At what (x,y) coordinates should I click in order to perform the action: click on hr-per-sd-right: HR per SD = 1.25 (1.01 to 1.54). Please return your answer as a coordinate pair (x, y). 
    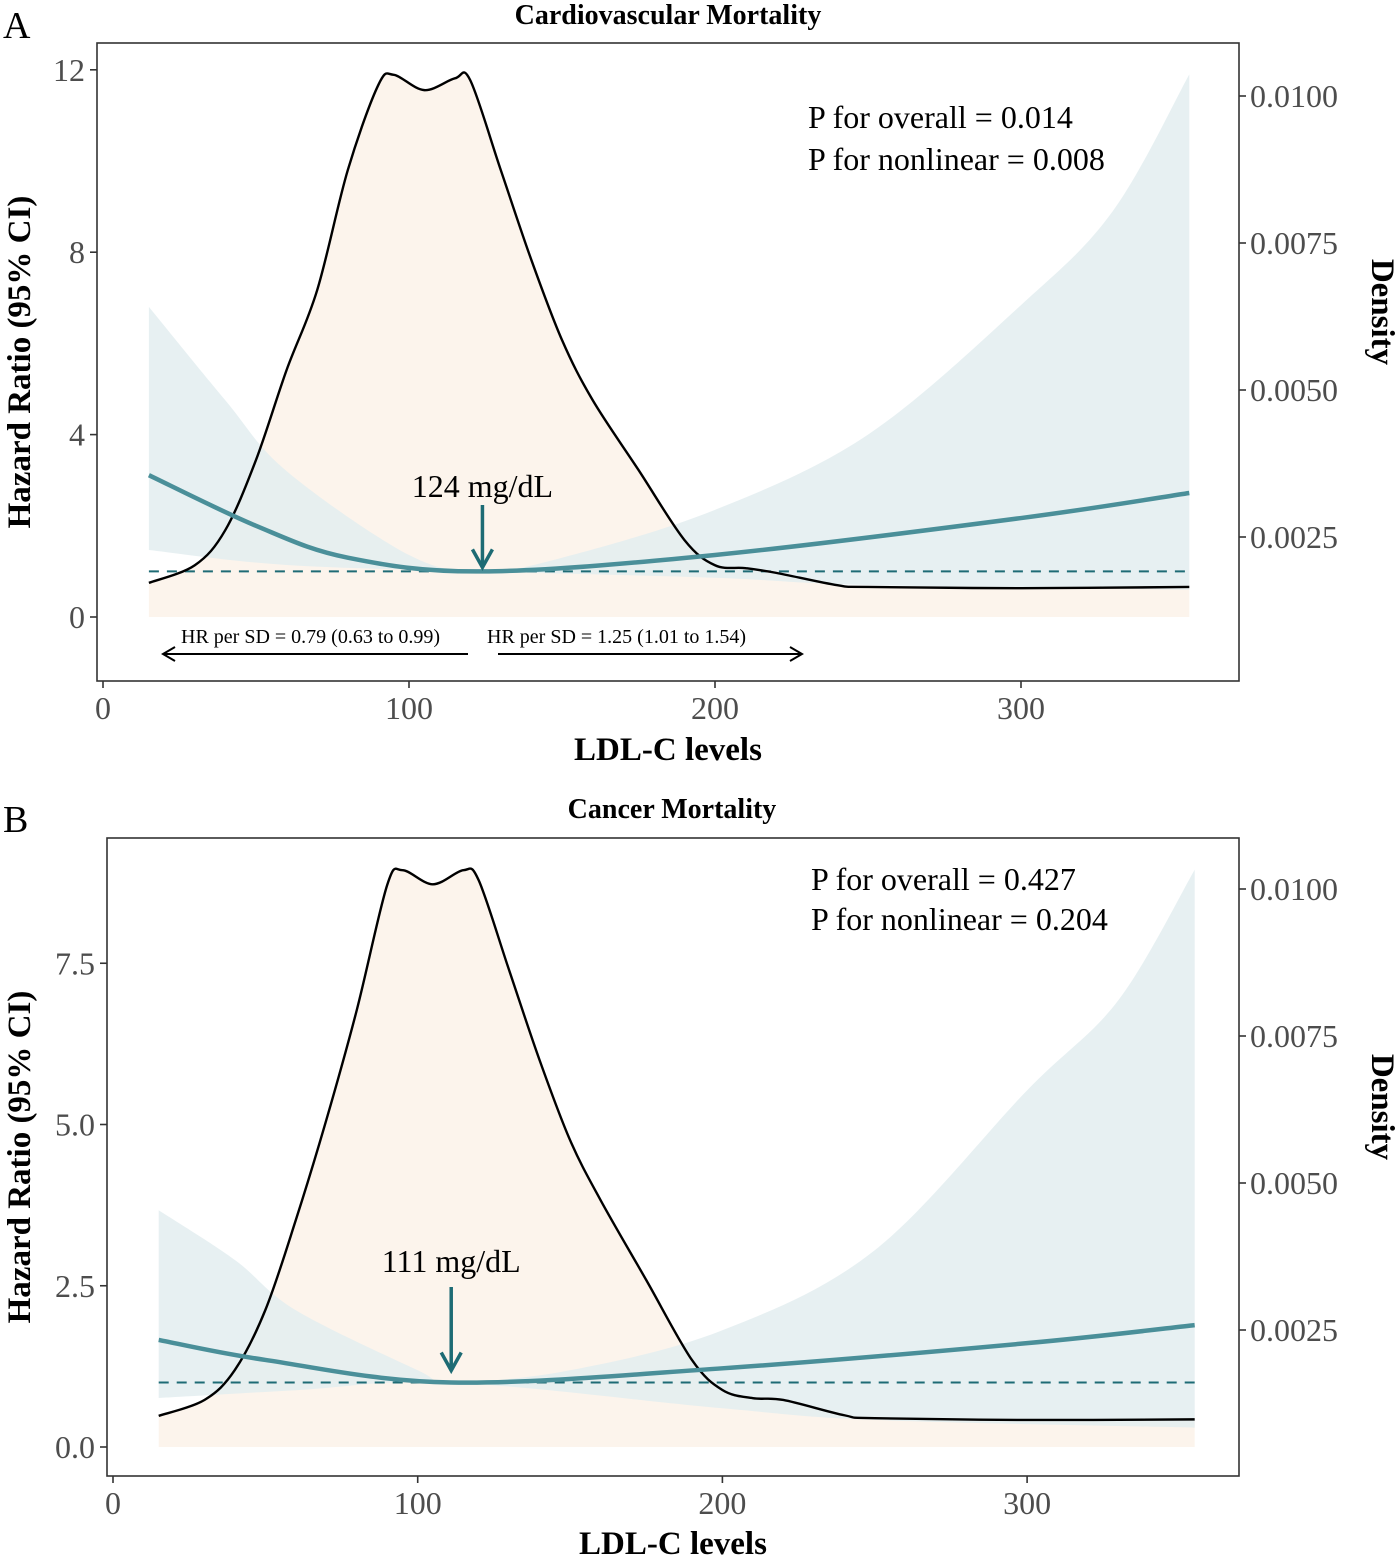
    Looking at the image, I should click on (616, 637).